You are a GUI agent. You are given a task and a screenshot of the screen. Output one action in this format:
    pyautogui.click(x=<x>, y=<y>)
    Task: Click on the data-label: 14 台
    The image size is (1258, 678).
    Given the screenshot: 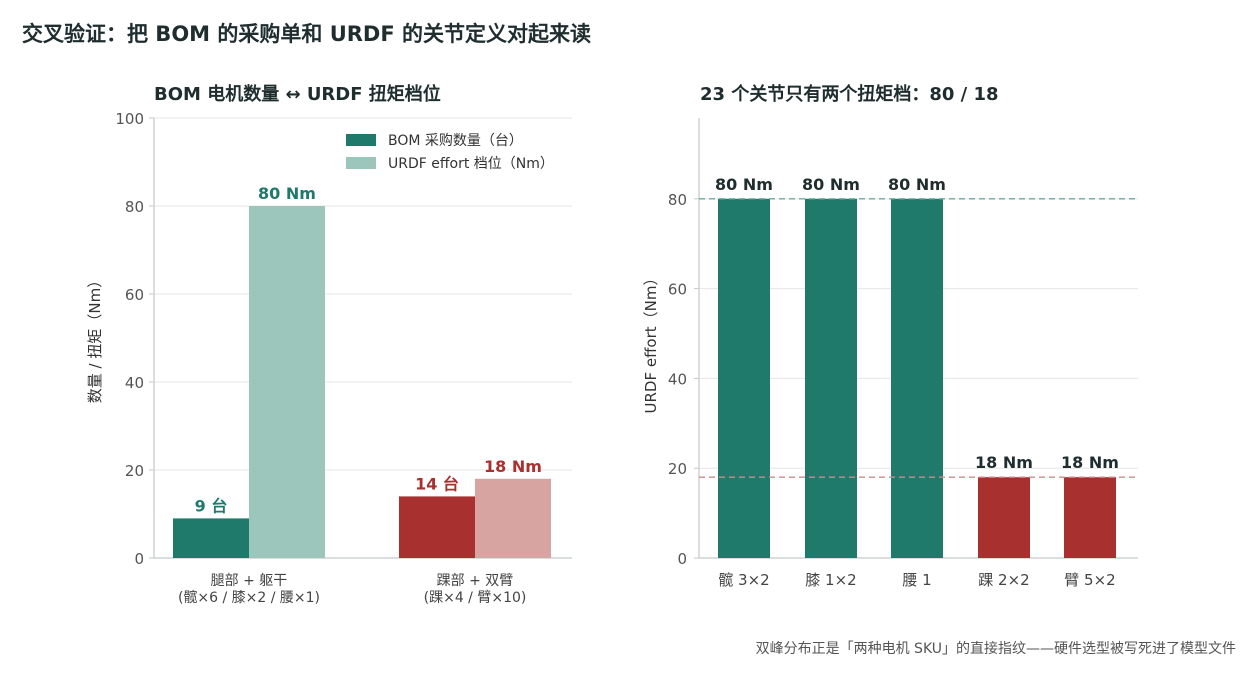 What is the action you would take?
    pyautogui.click(x=437, y=483)
    